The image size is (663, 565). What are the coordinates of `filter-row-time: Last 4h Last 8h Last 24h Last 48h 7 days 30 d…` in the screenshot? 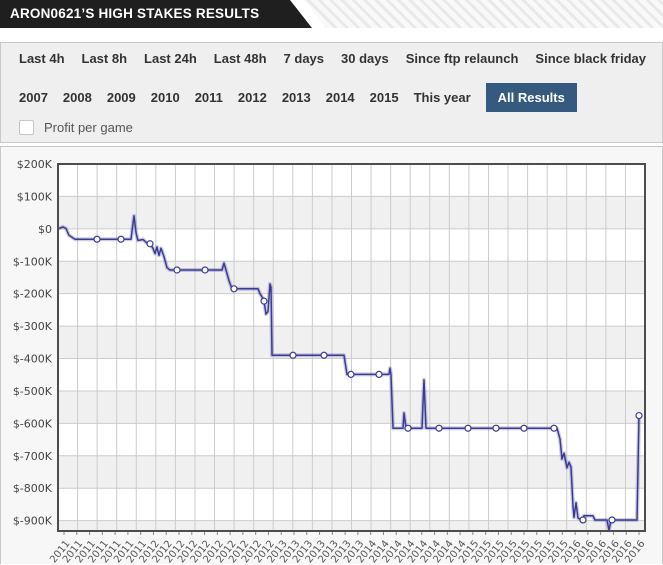 It's located at (332, 58).